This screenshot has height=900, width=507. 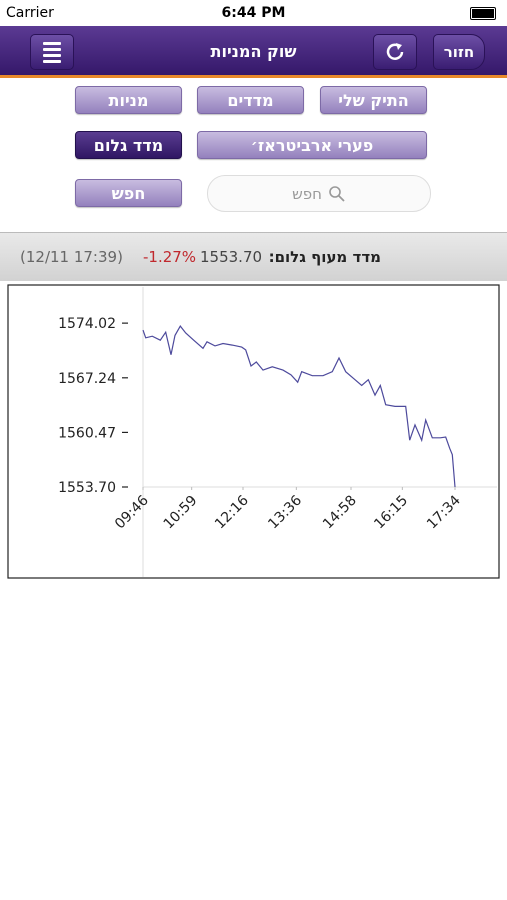 What do you see at coordinates (132, 512) in the screenshot?
I see `x-tick-label: 09:46` at bounding box center [132, 512].